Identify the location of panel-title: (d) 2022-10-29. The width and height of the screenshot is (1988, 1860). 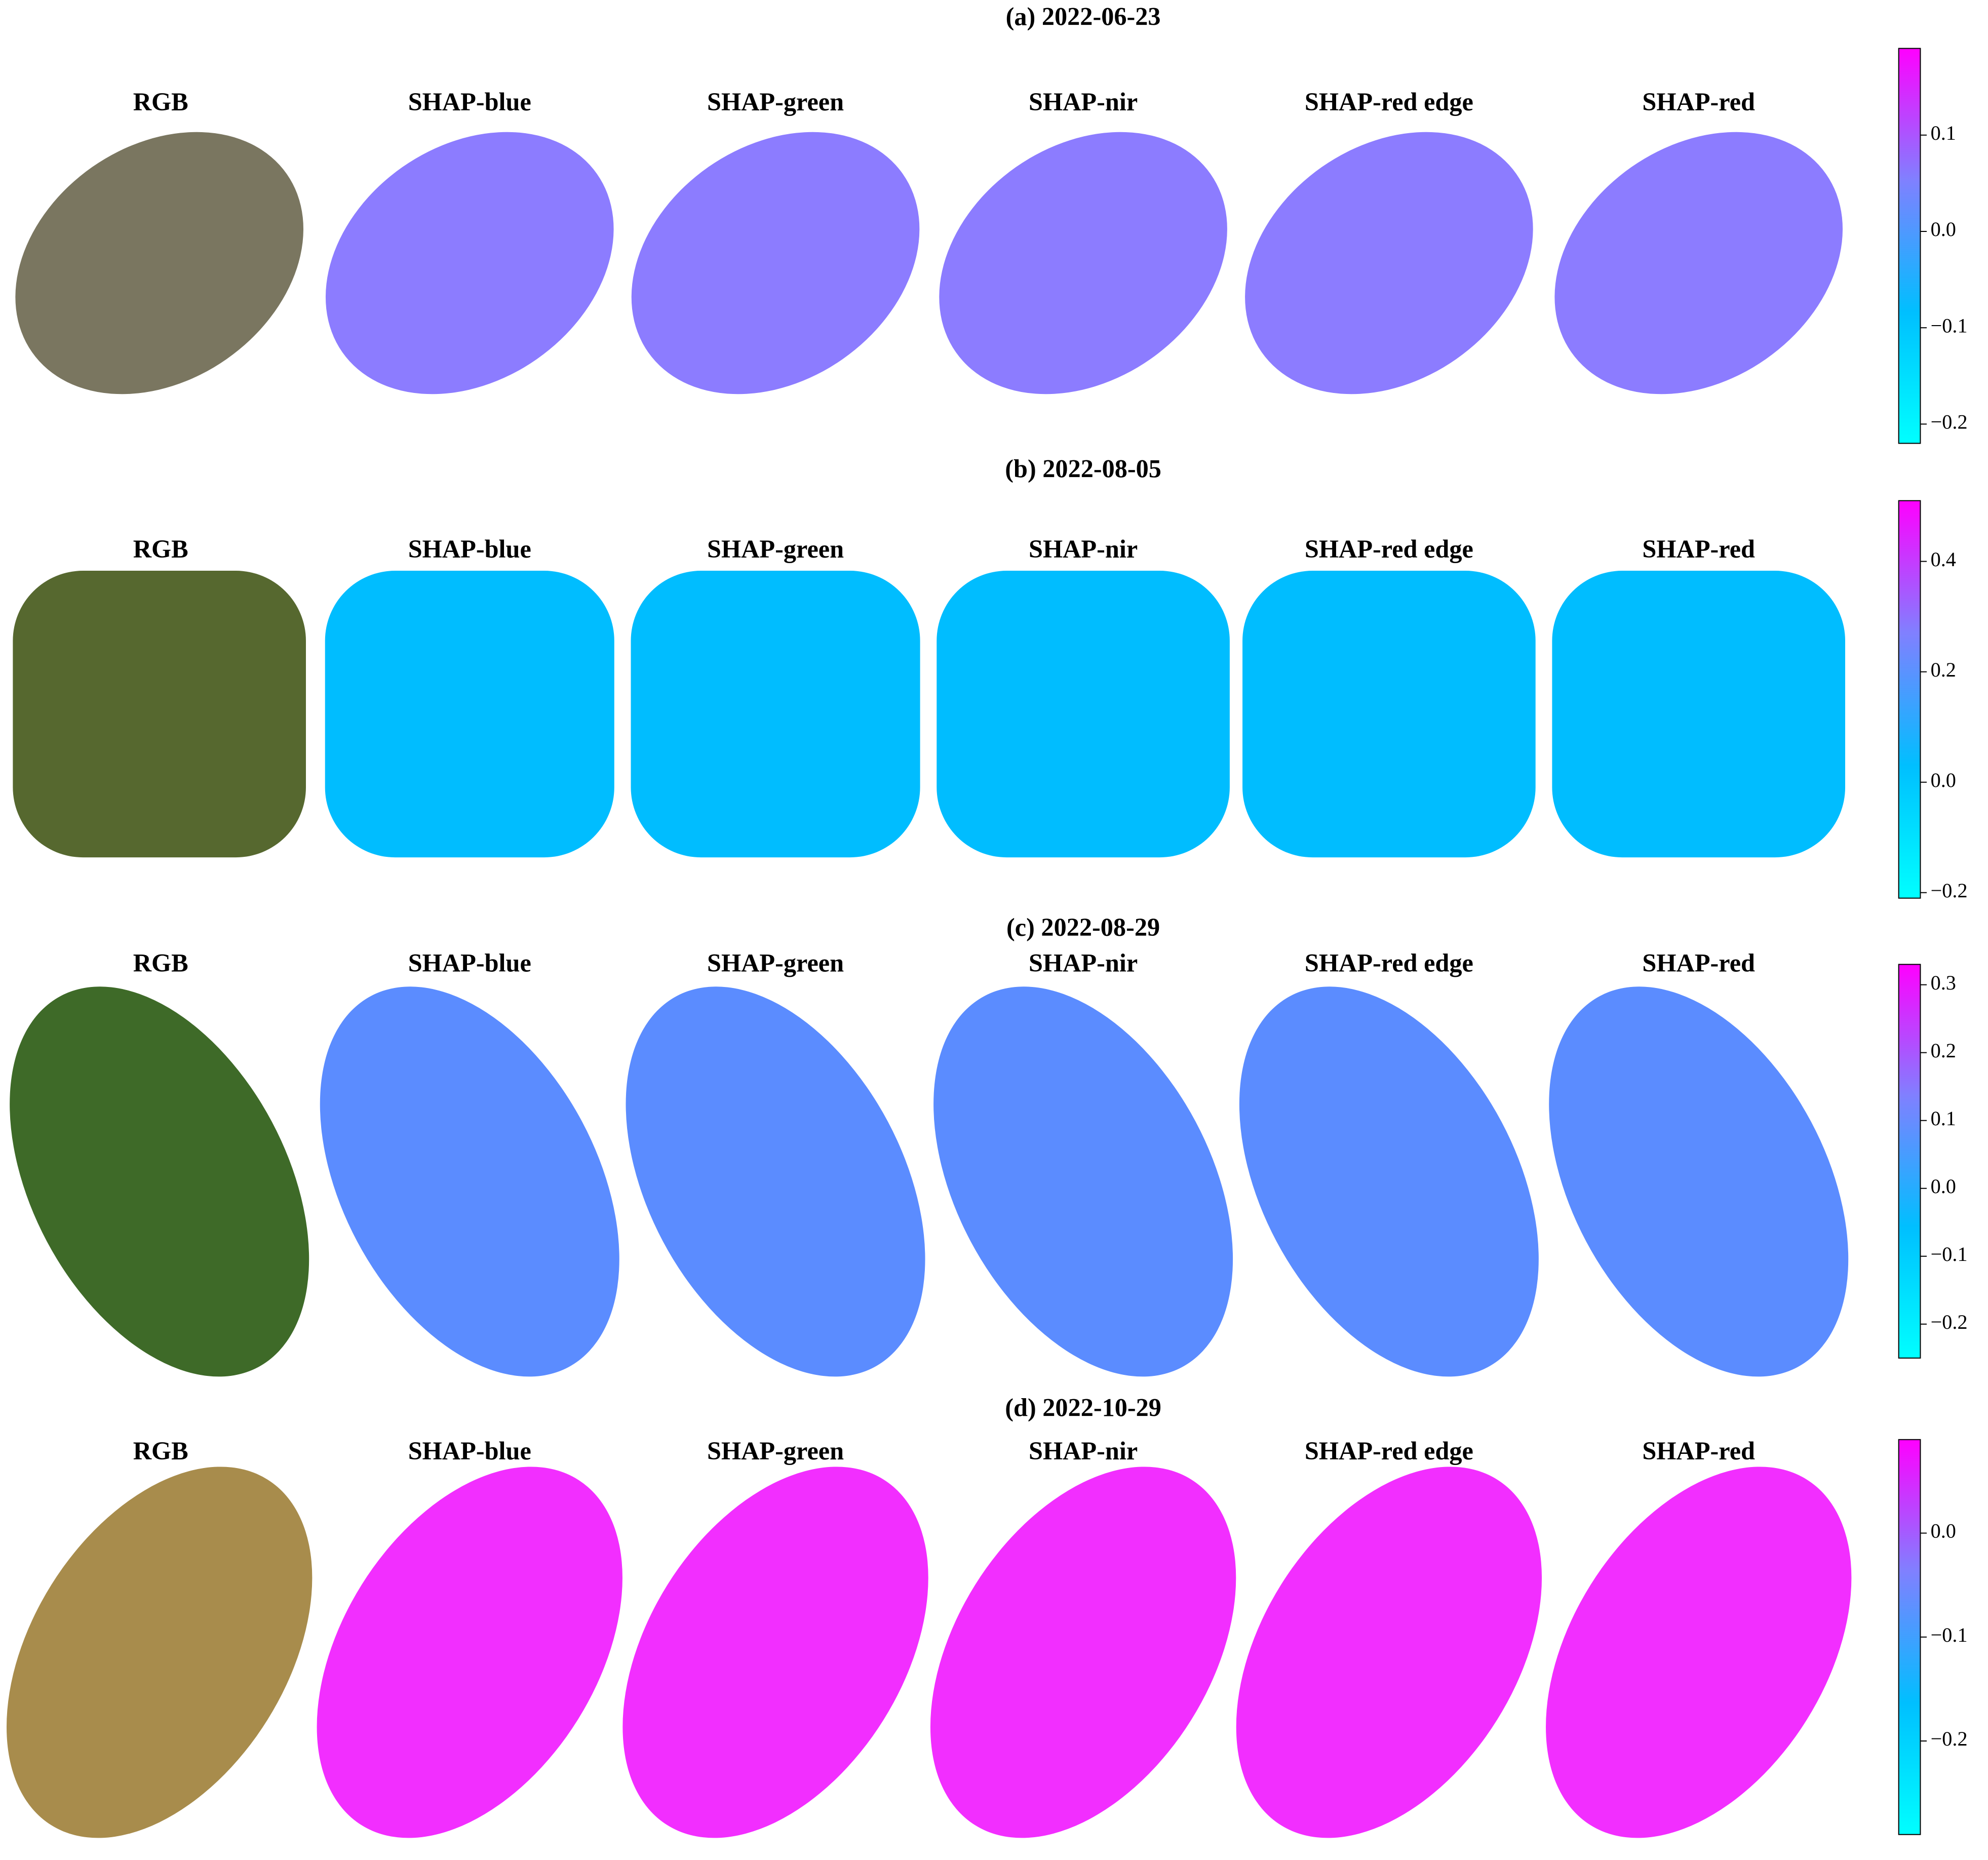
(1083, 1407).